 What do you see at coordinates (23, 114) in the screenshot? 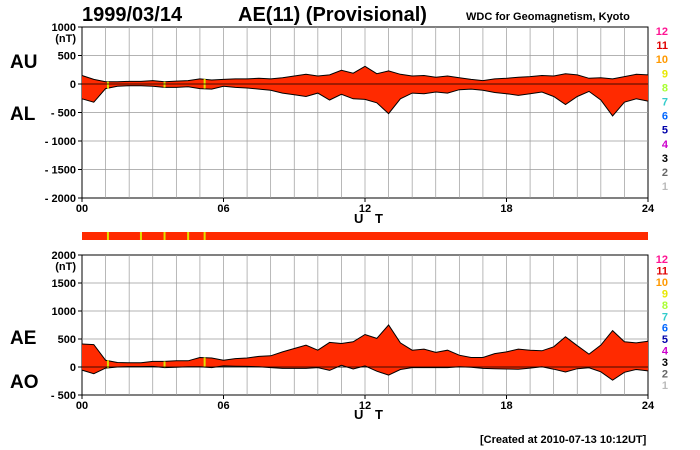
I see `top-lower-index-label: AL` at bounding box center [23, 114].